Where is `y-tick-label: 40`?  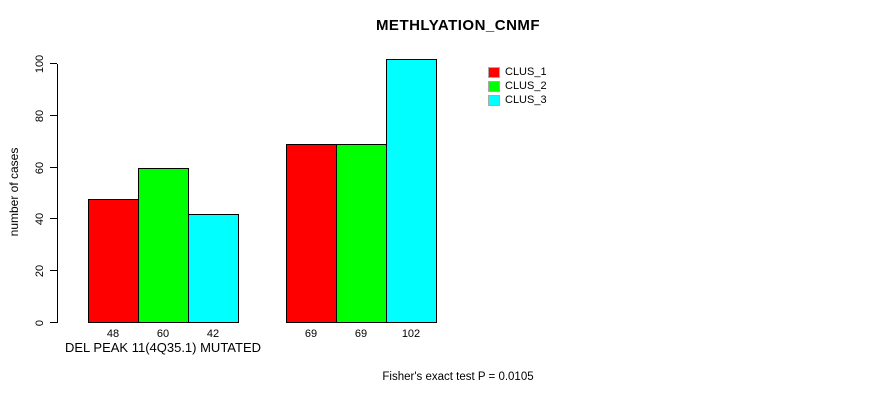
y-tick-label: 40 is located at coordinates (40, 218).